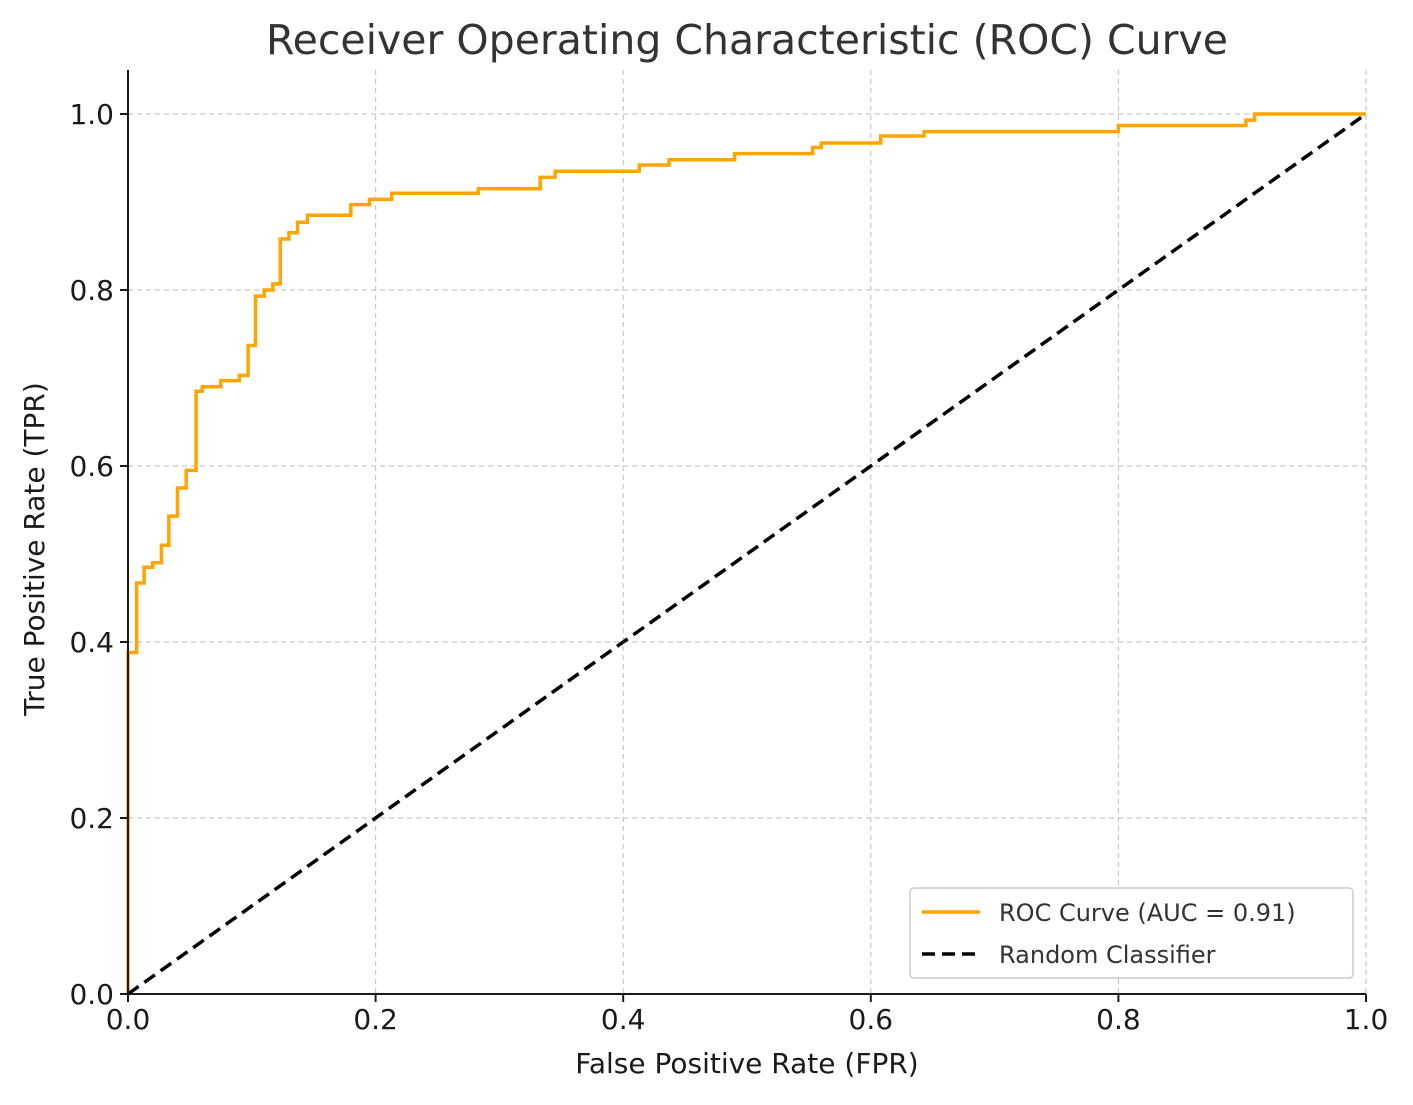 This screenshot has width=1413, height=1105. Describe the element at coordinates (128, 1019) in the screenshot. I see `x-tick-label: 0.0` at that location.